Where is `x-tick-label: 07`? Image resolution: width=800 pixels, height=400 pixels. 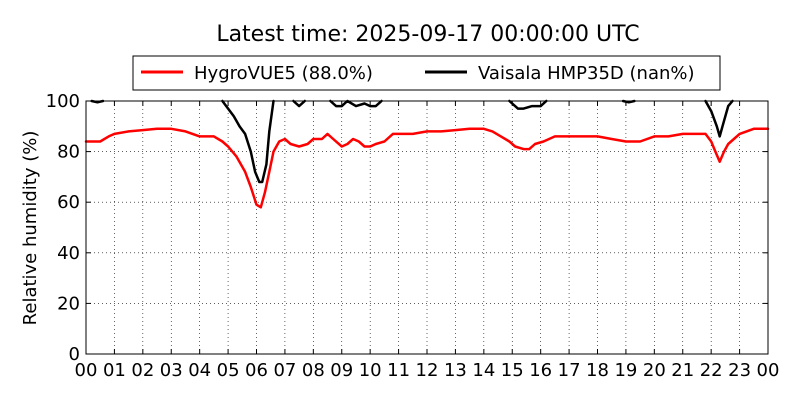
x-tick-label: 07 is located at coordinates (284, 370).